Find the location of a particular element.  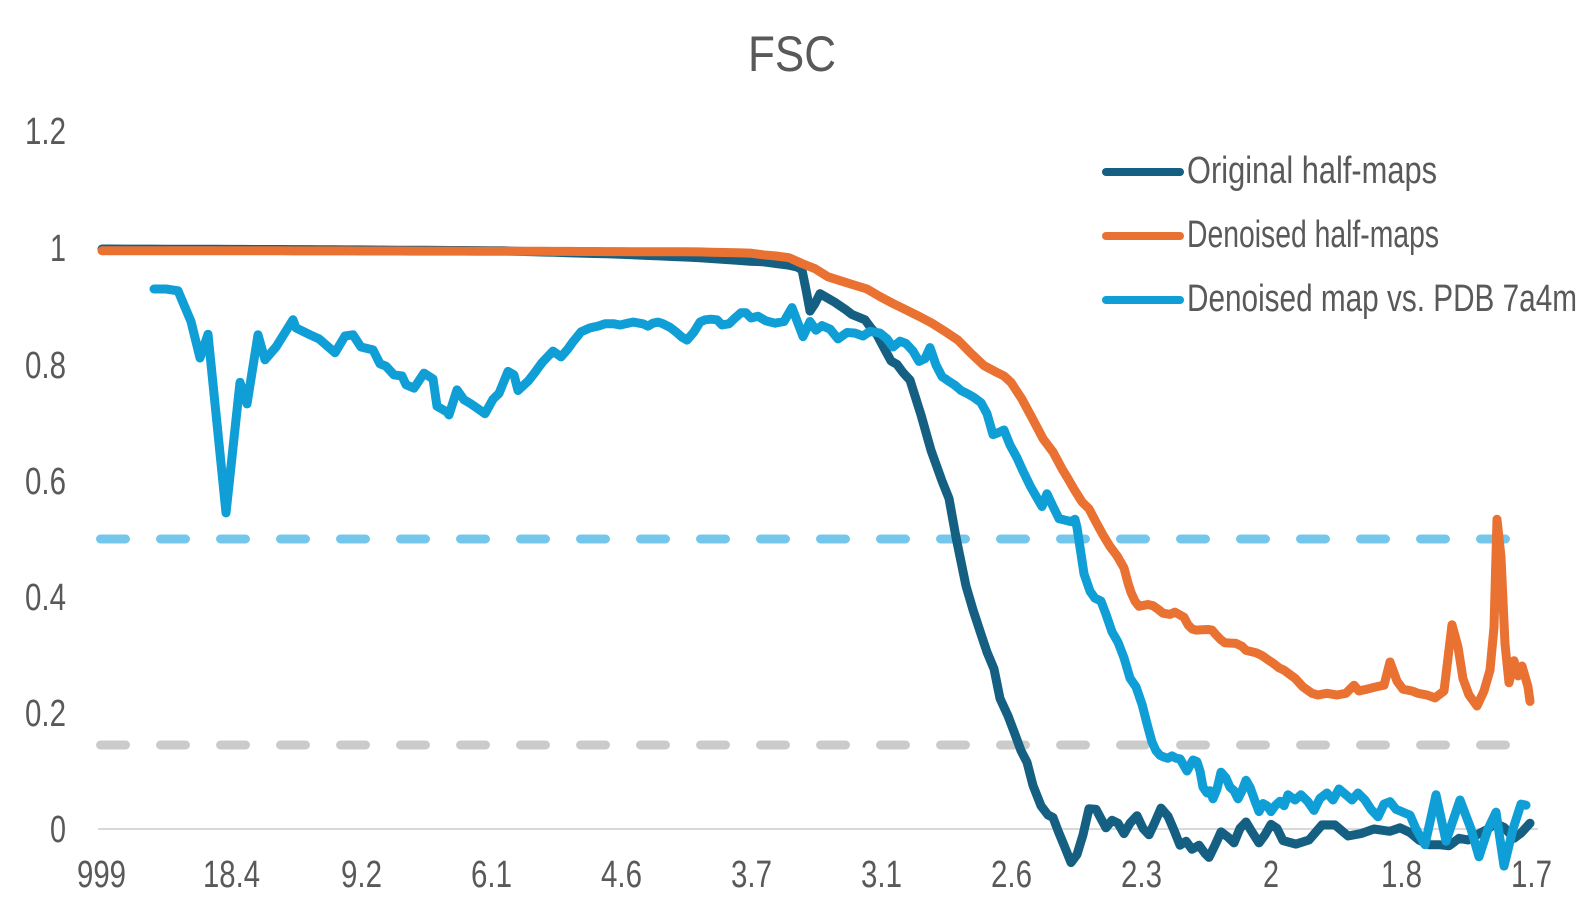

svg-text: FSC is located at coordinates (792, 54).